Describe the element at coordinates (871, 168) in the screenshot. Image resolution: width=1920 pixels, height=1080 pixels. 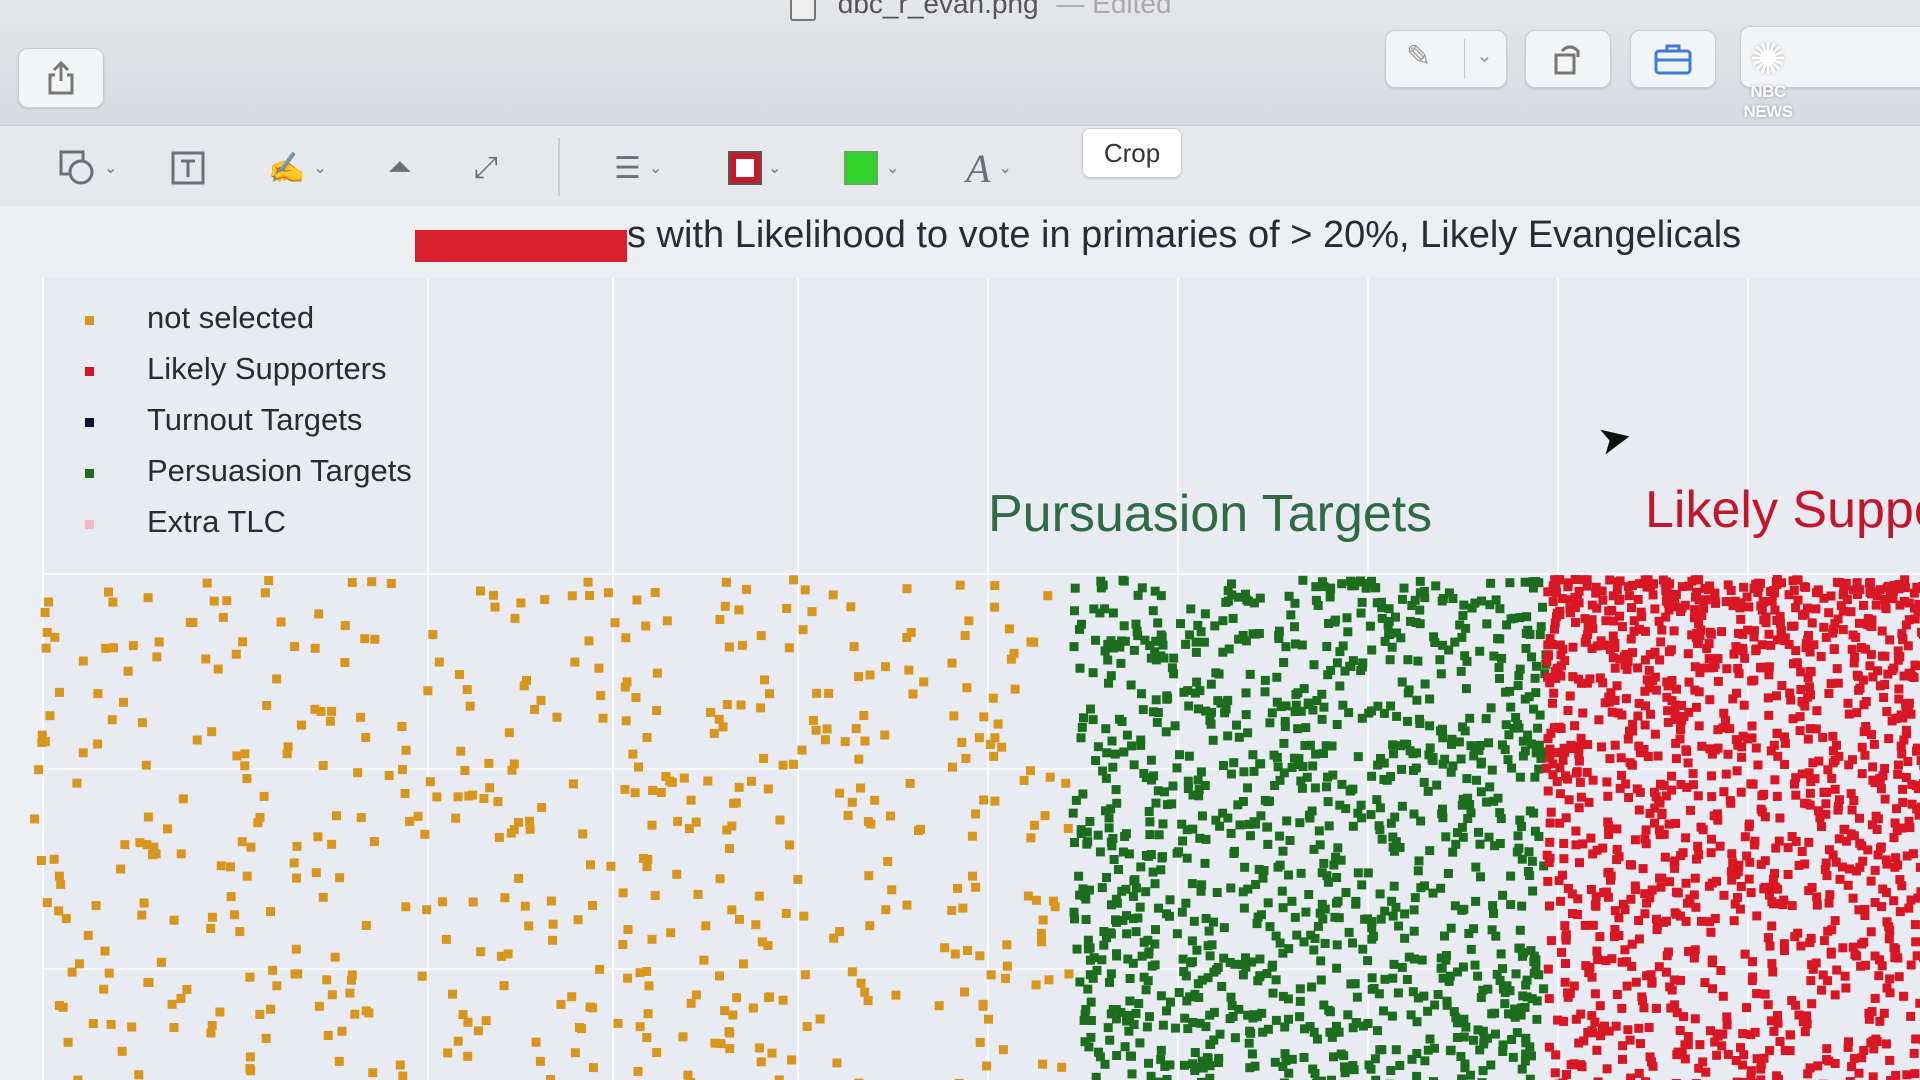
I see `fill-color-tool: ⌄` at that location.